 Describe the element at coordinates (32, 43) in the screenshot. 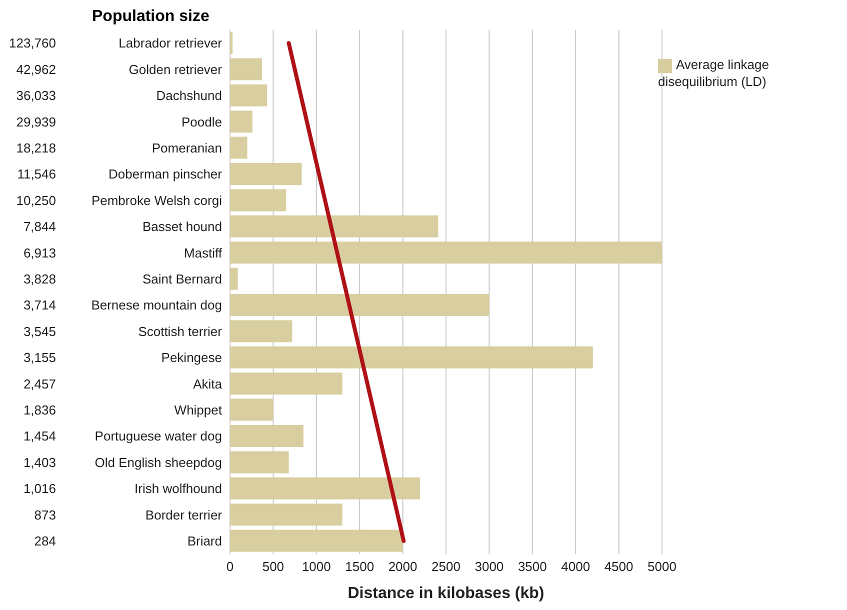

I see `y2-tick-label: 123,760` at that location.